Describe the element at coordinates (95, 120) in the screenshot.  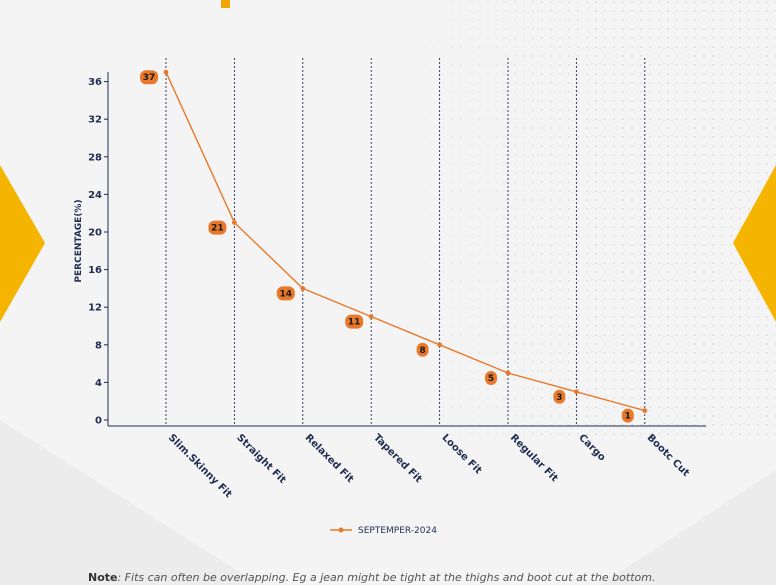
I see `y-tick-label: 32` at that location.